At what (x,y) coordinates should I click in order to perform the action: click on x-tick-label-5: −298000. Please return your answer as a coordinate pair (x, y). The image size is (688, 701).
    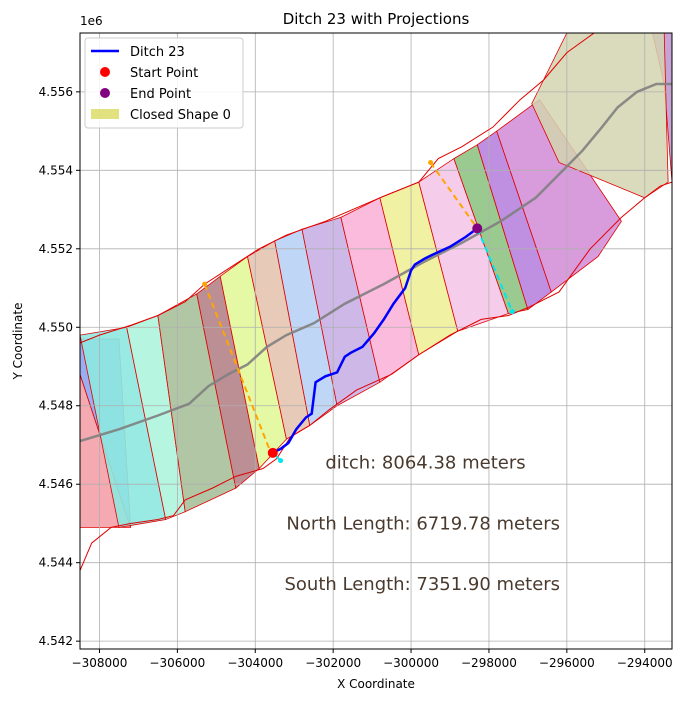
    Looking at the image, I should click on (489, 663).